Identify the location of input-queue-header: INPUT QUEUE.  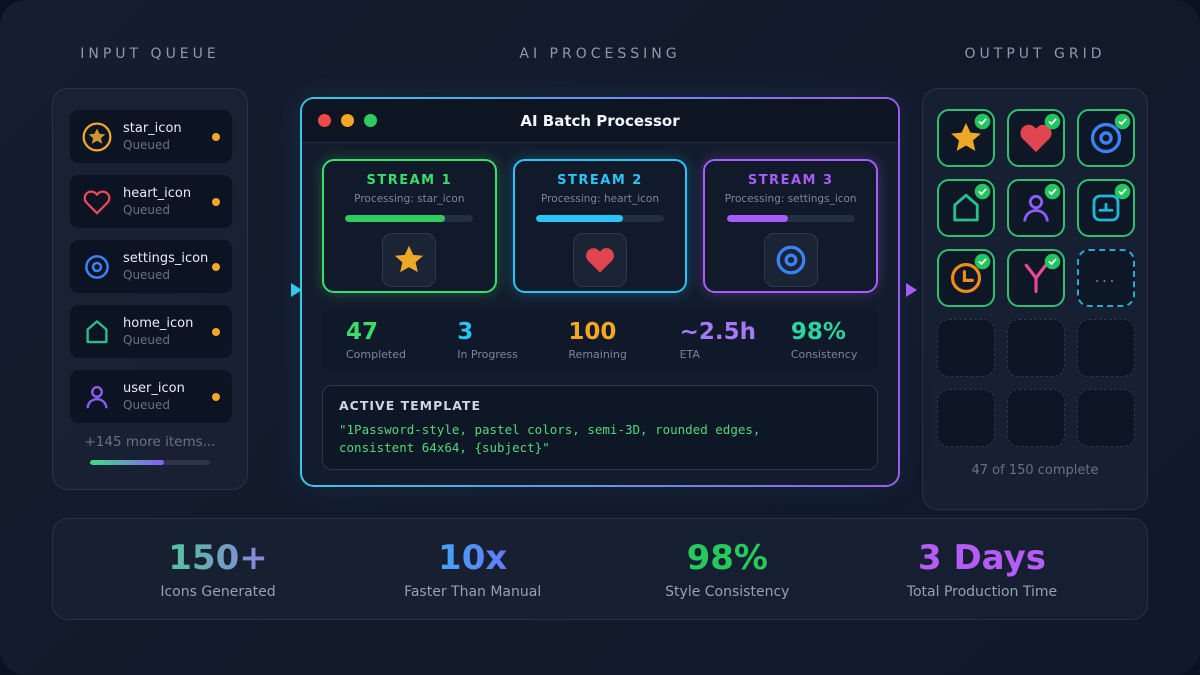
(150, 54).